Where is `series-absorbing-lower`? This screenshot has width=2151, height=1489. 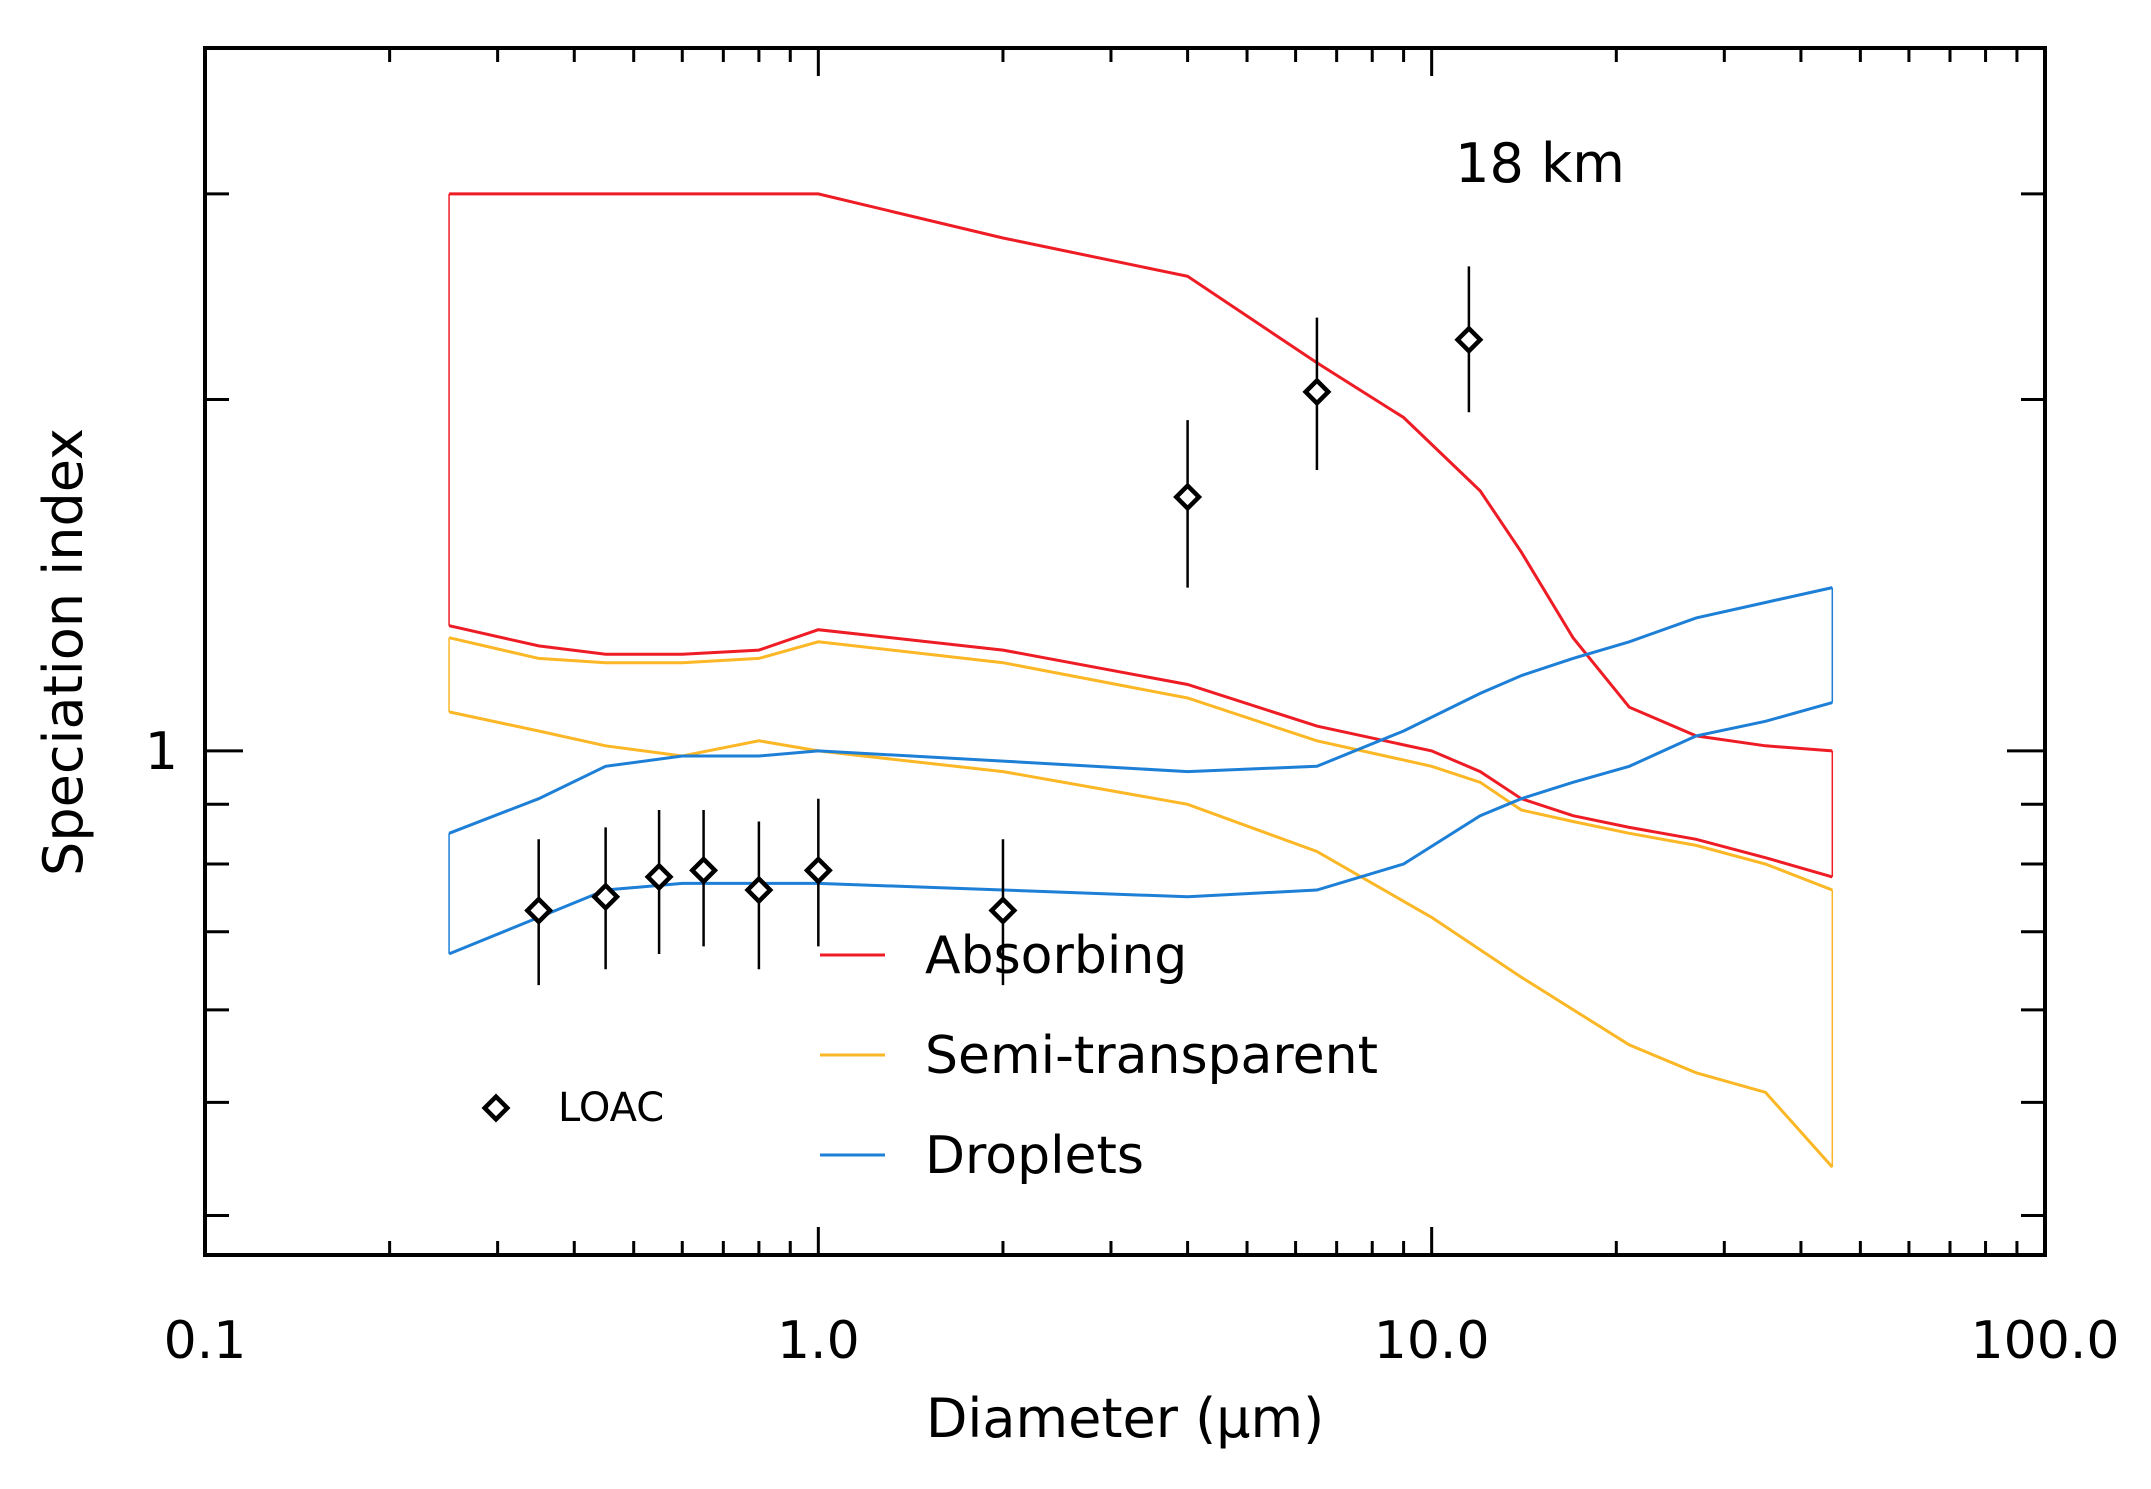
series-absorbing-lower is located at coordinates (1140, 751).